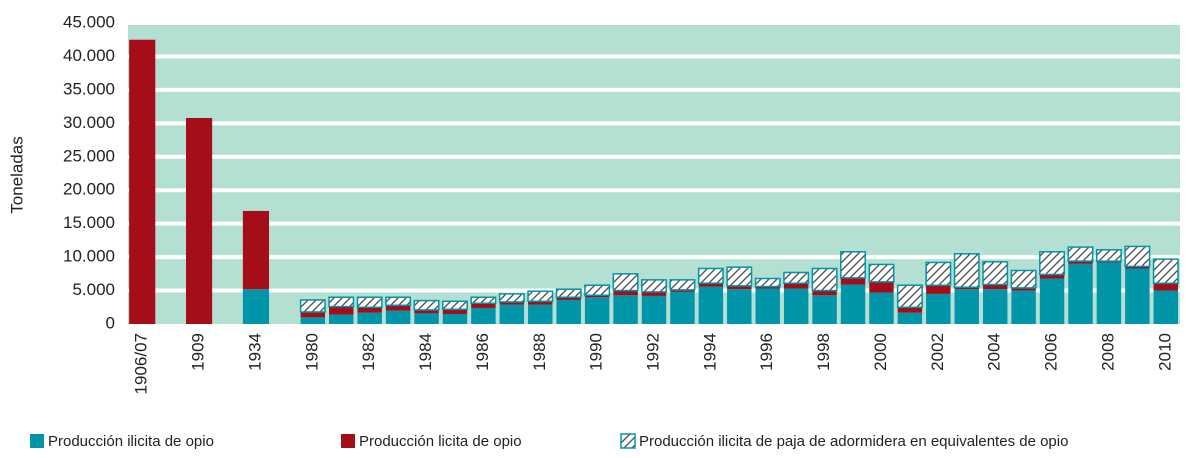 The image size is (1186, 458). What do you see at coordinates (937, 352) in the screenshot?
I see `x-tick-label: 2002` at bounding box center [937, 352].